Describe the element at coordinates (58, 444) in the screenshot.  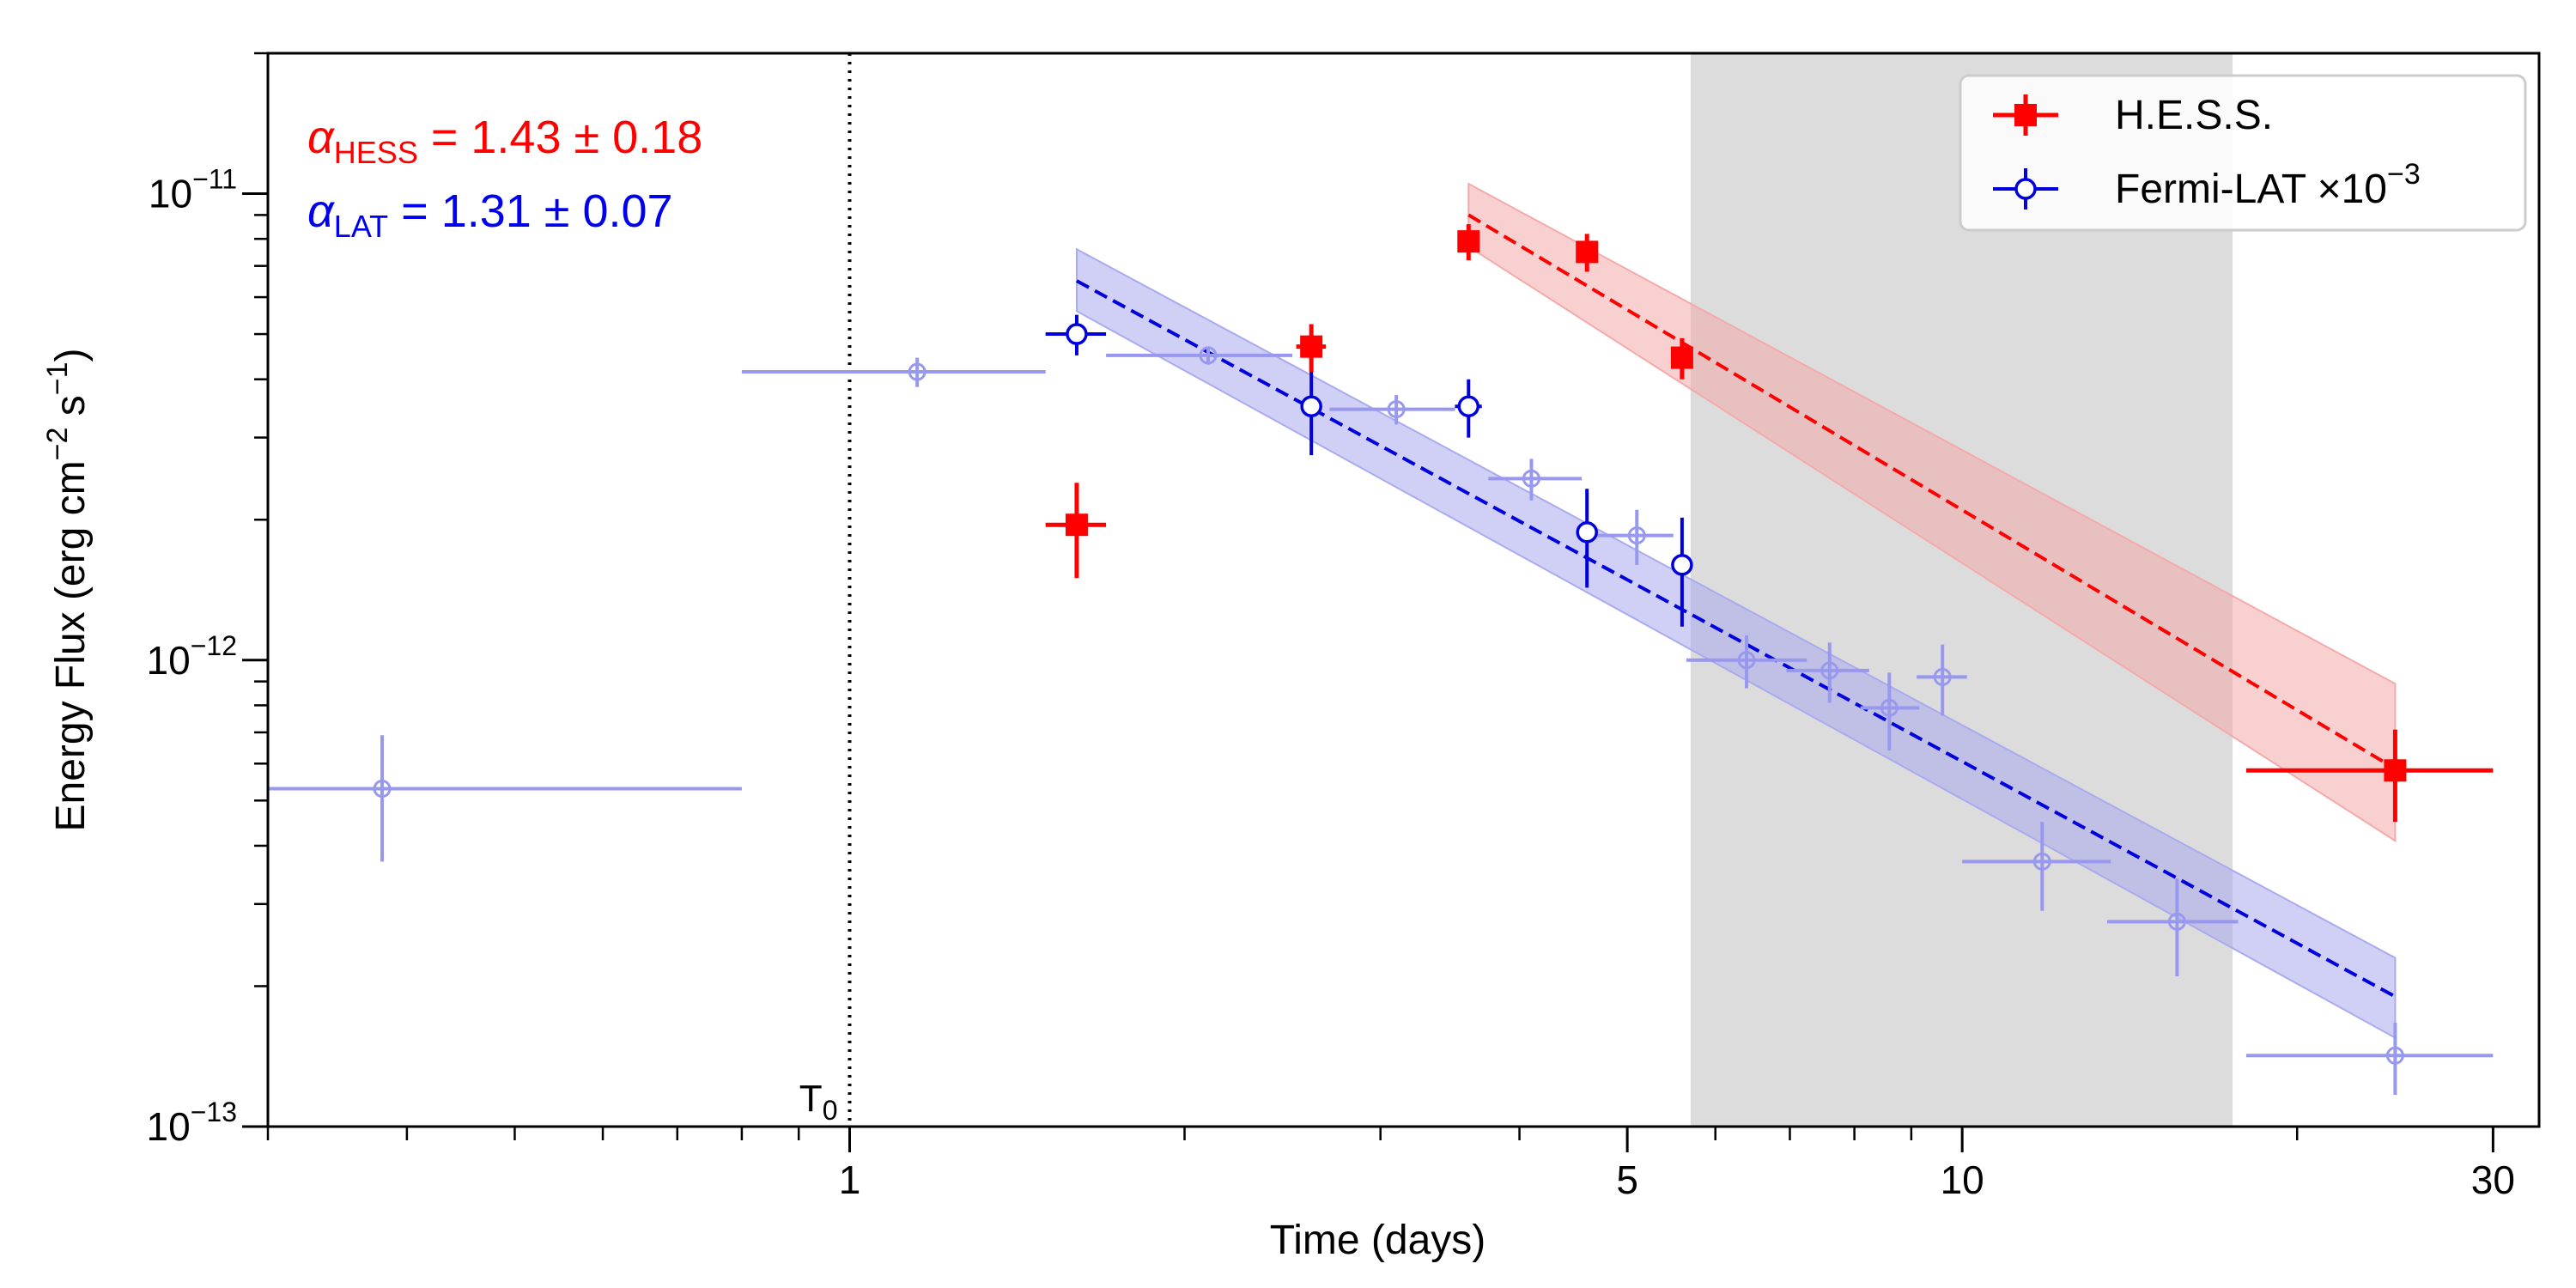
I see `y-axis-label-exp: −2` at that location.